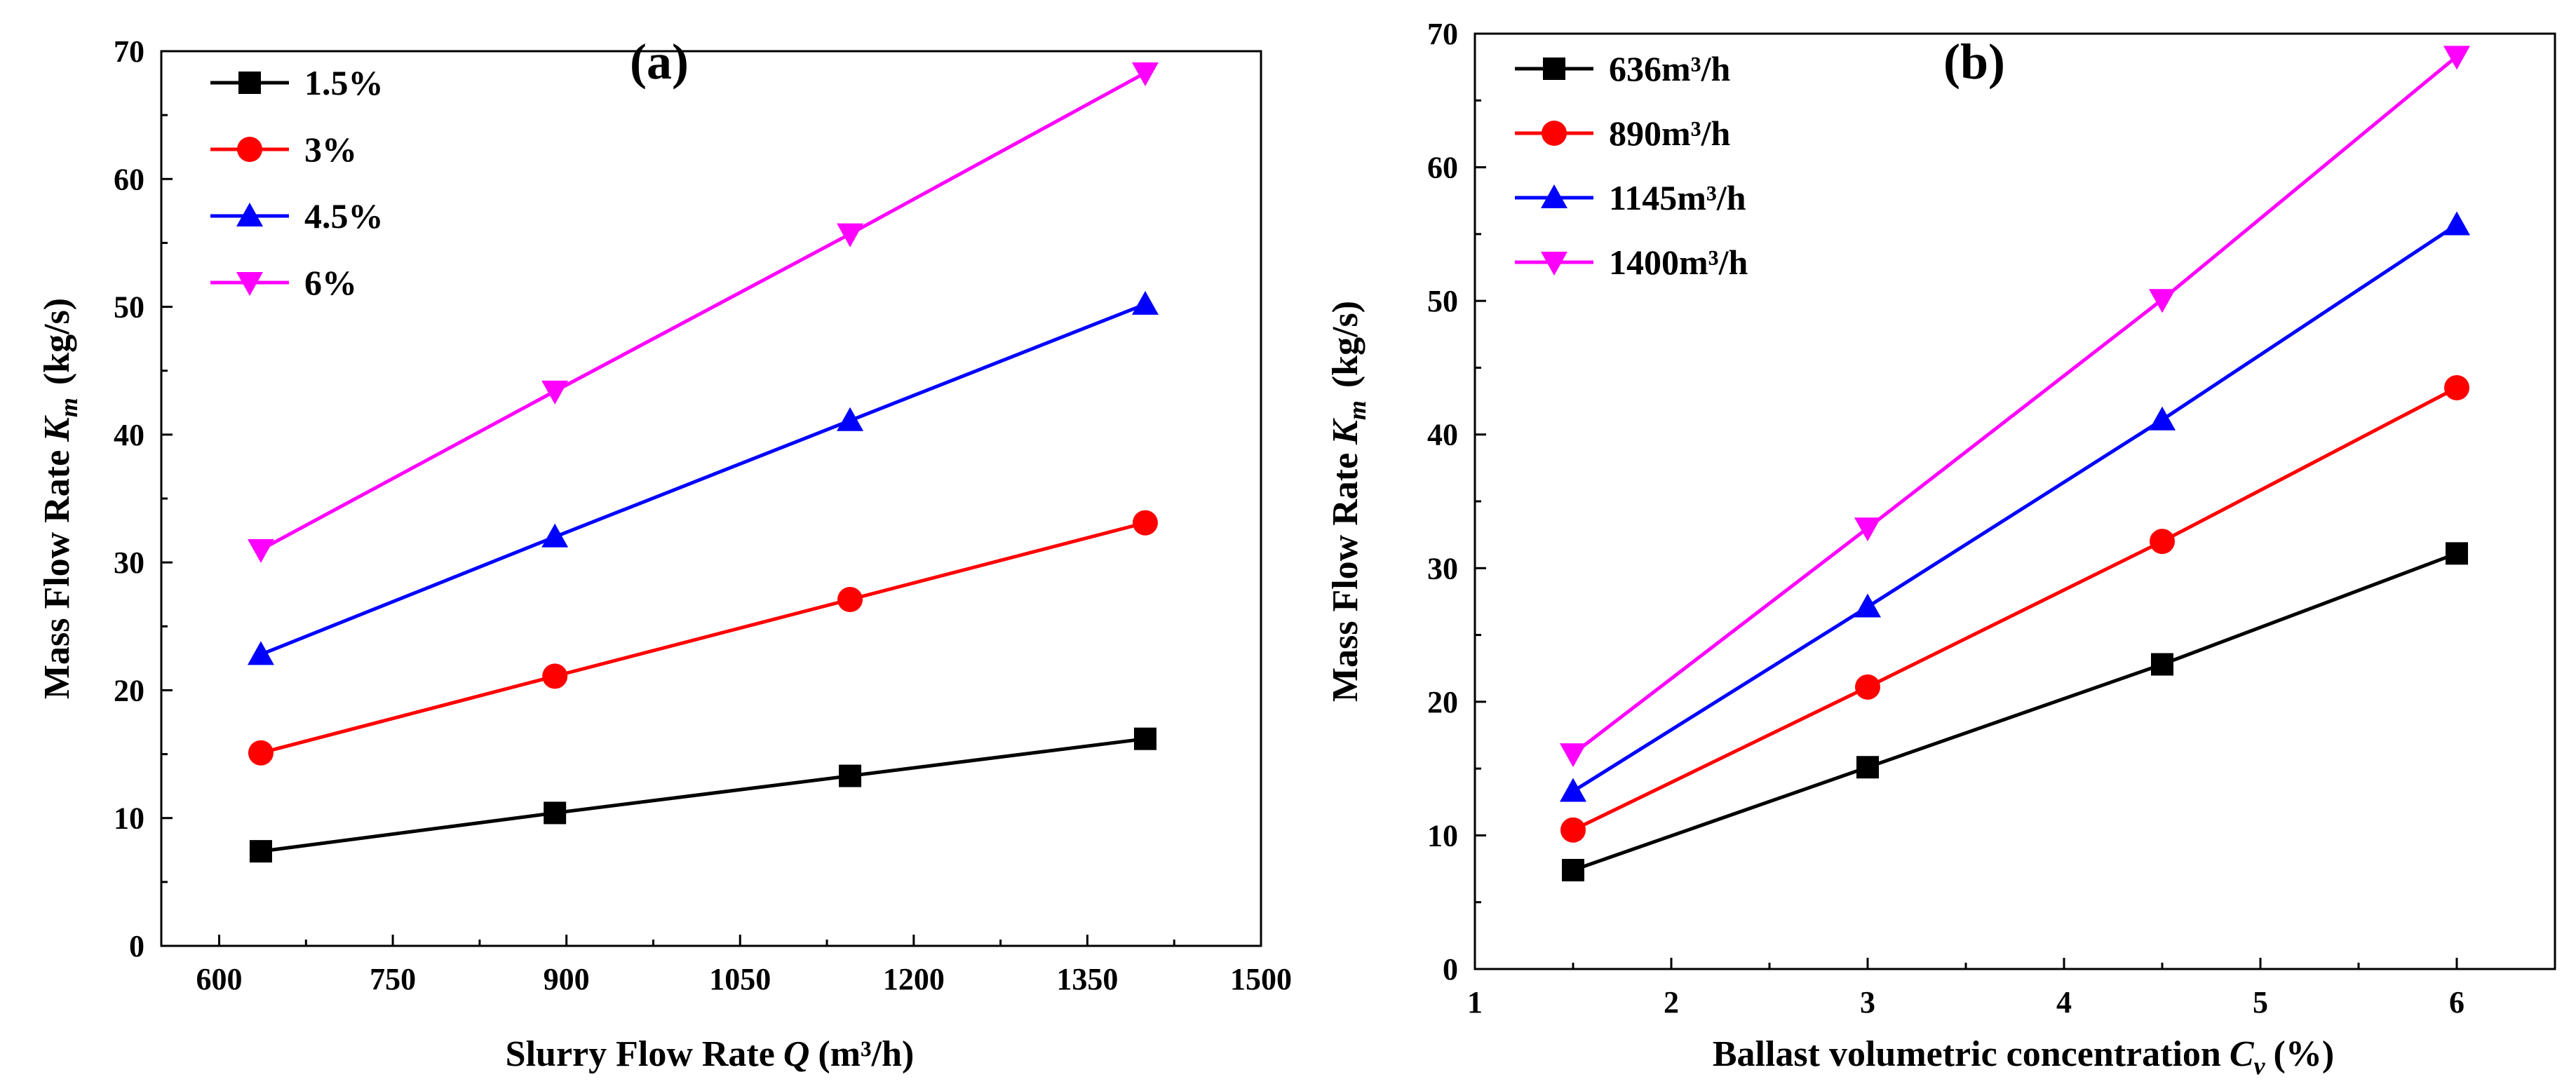 The width and height of the screenshot is (2576, 1084). I want to click on legend-label: 890m³/h, so click(1670, 133).